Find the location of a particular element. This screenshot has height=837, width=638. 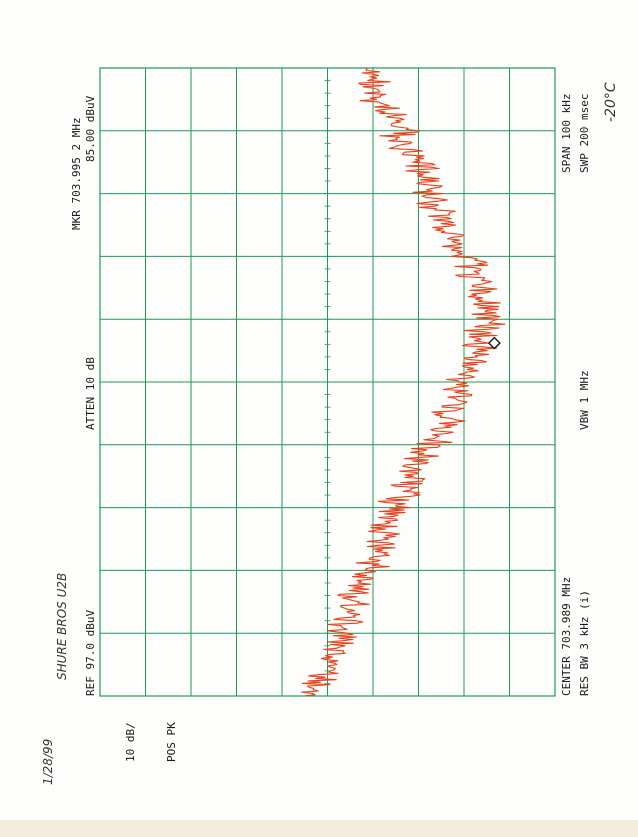

handwritten-temperature: -20°C is located at coordinates (611, 102).